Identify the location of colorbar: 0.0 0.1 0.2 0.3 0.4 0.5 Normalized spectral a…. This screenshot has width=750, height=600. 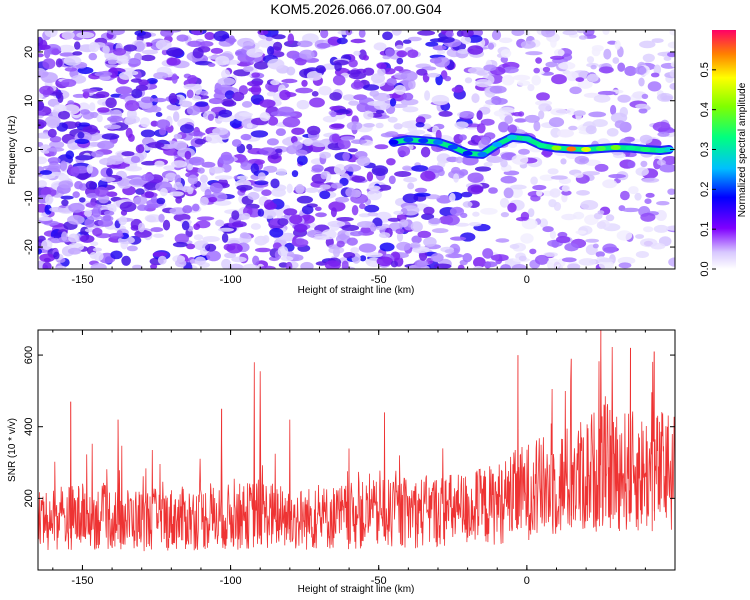
(723, 153).